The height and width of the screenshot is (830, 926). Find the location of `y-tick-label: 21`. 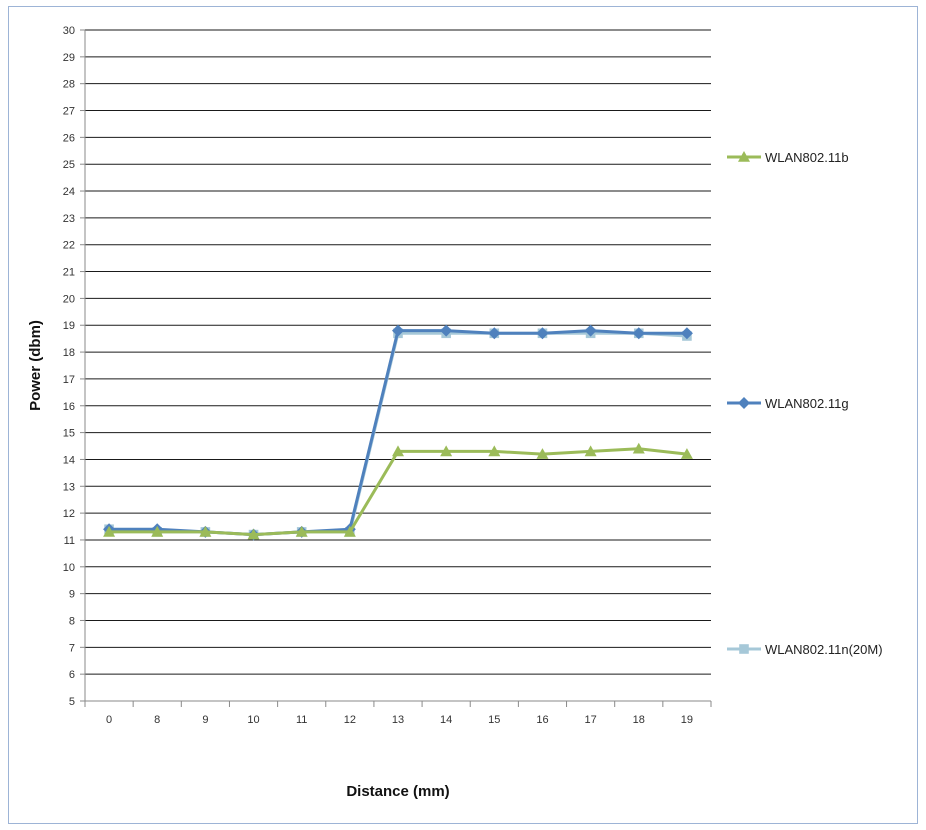

y-tick-label: 21 is located at coordinates (69, 273).